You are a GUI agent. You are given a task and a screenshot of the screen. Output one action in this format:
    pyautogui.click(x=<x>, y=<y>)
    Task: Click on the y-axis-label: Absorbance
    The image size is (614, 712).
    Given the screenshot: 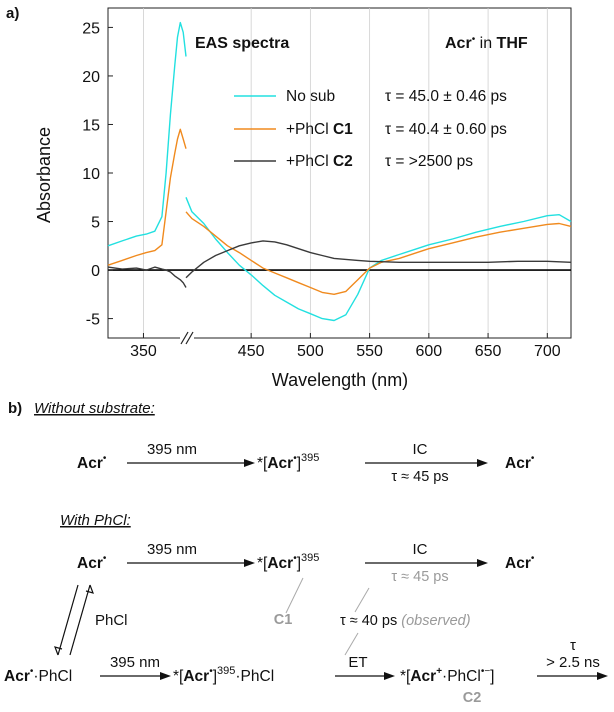 What is the action you would take?
    pyautogui.click(x=44, y=175)
    